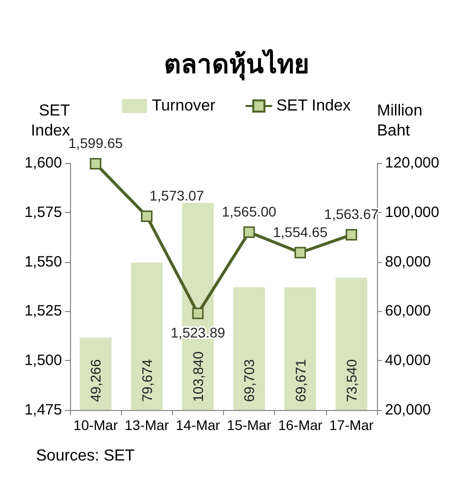 Image resolution: width=473 pixels, height=488 pixels. What do you see at coordinates (351, 380) in the screenshot?
I see `data-label: 73,540` at bounding box center [351, 380].